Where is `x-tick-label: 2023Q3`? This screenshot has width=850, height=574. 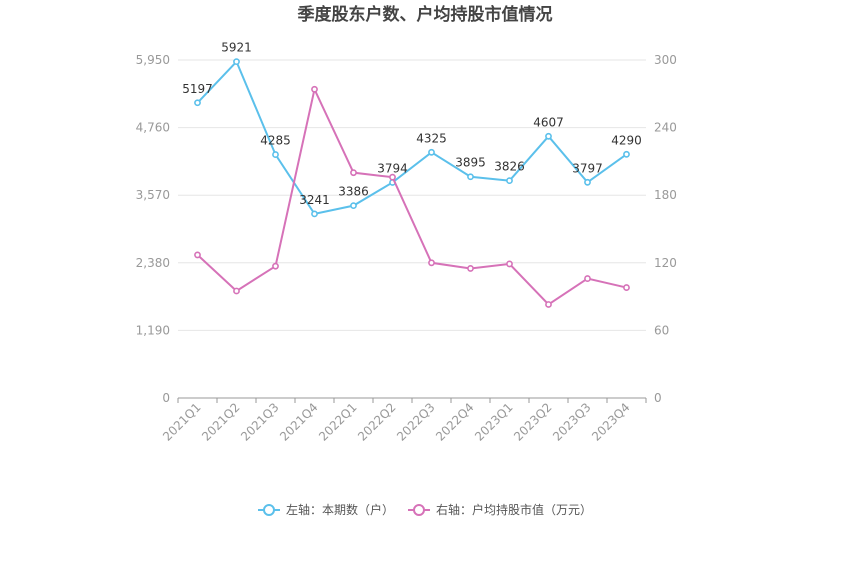 x-tick-label: 2023Q3 is located at coordinates (572, 422).